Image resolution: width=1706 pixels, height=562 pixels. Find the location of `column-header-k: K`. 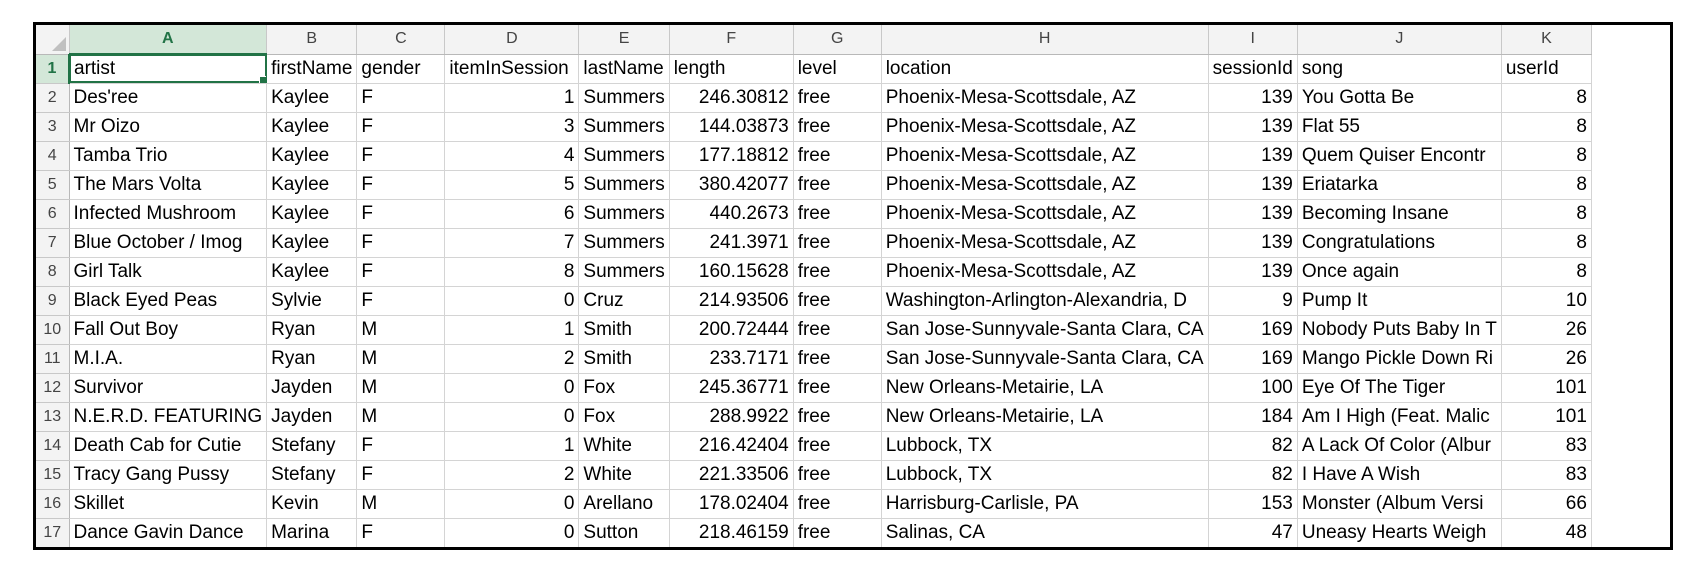

column-header-k: K is located at coordinates (1546, 40).